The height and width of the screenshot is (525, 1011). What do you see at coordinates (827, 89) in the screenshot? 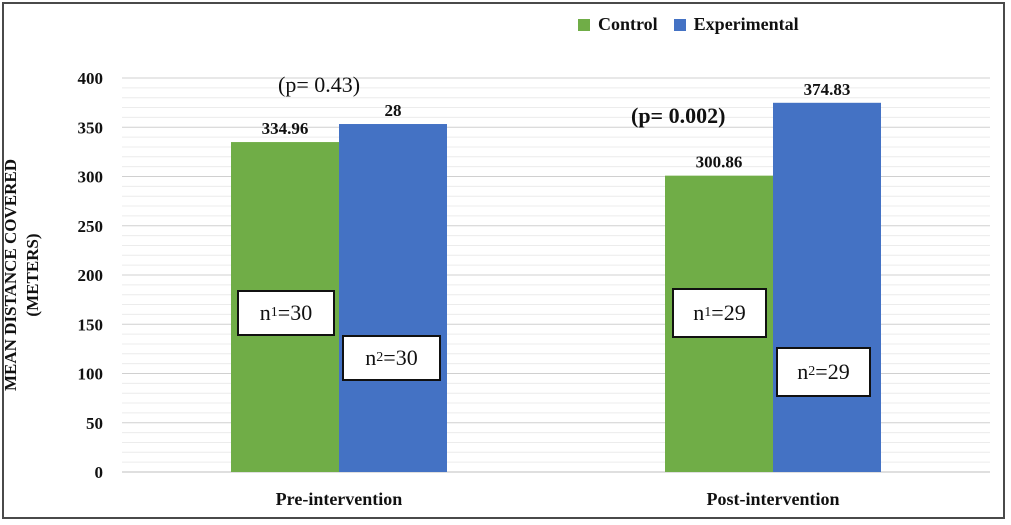
I see `bar-value-label: 374.83` at bounding box center [827, 89].